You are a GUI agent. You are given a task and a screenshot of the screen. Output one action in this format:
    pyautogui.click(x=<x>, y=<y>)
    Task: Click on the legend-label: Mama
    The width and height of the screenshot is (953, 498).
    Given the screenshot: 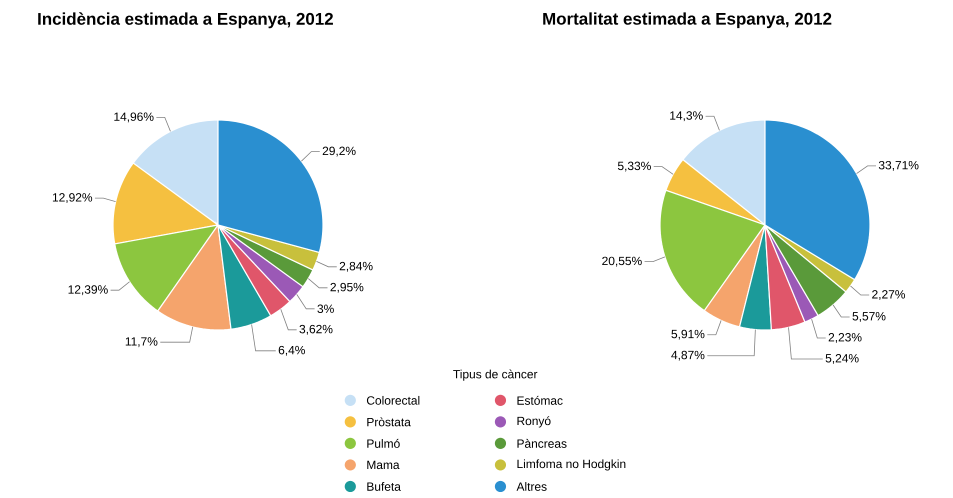 What is the action you would take?
    pyautogui.click(x=383, y=465)
    